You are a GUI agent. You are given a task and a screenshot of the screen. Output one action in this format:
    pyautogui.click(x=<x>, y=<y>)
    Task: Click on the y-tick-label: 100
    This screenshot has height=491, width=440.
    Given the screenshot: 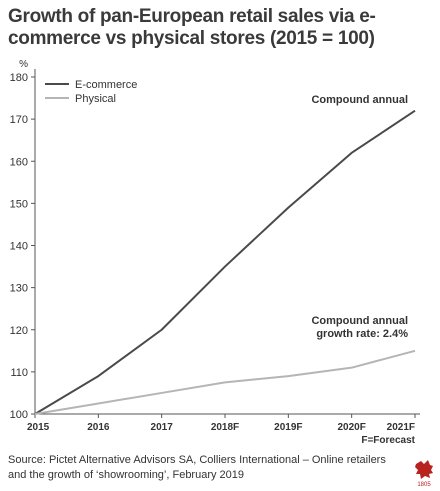 What is the action you would take?
    pyautogui.click(x=19, y=415)
    